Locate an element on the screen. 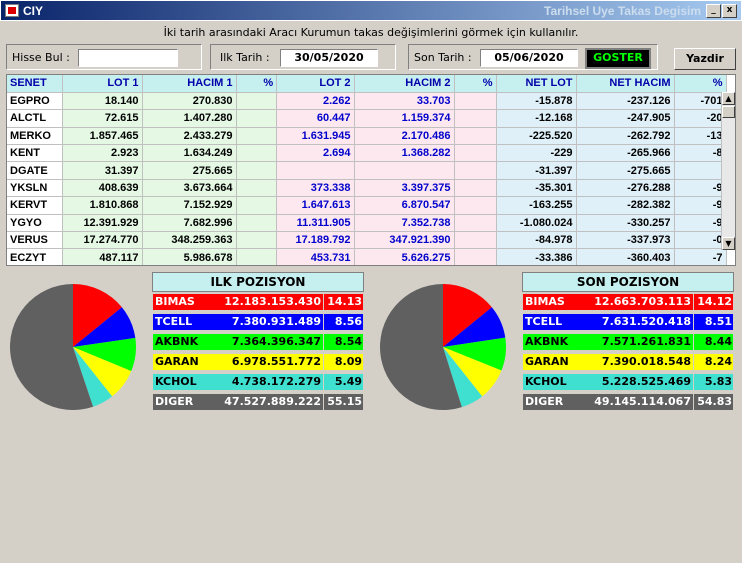  table-cell: 1.634.249 is located at coordinates (189, 153).